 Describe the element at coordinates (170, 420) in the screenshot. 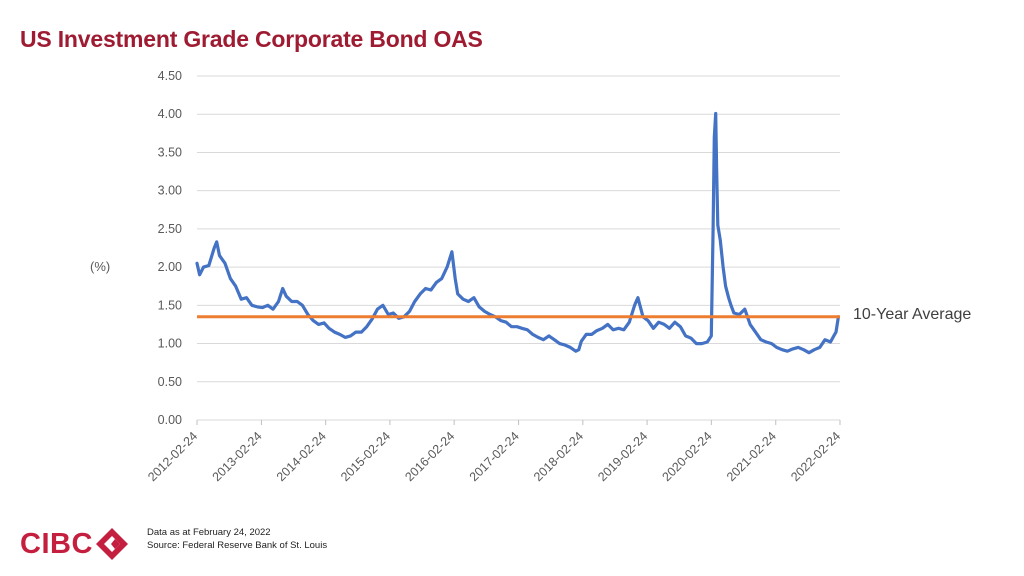

I see `y-tick-label: 0.00` at that location.